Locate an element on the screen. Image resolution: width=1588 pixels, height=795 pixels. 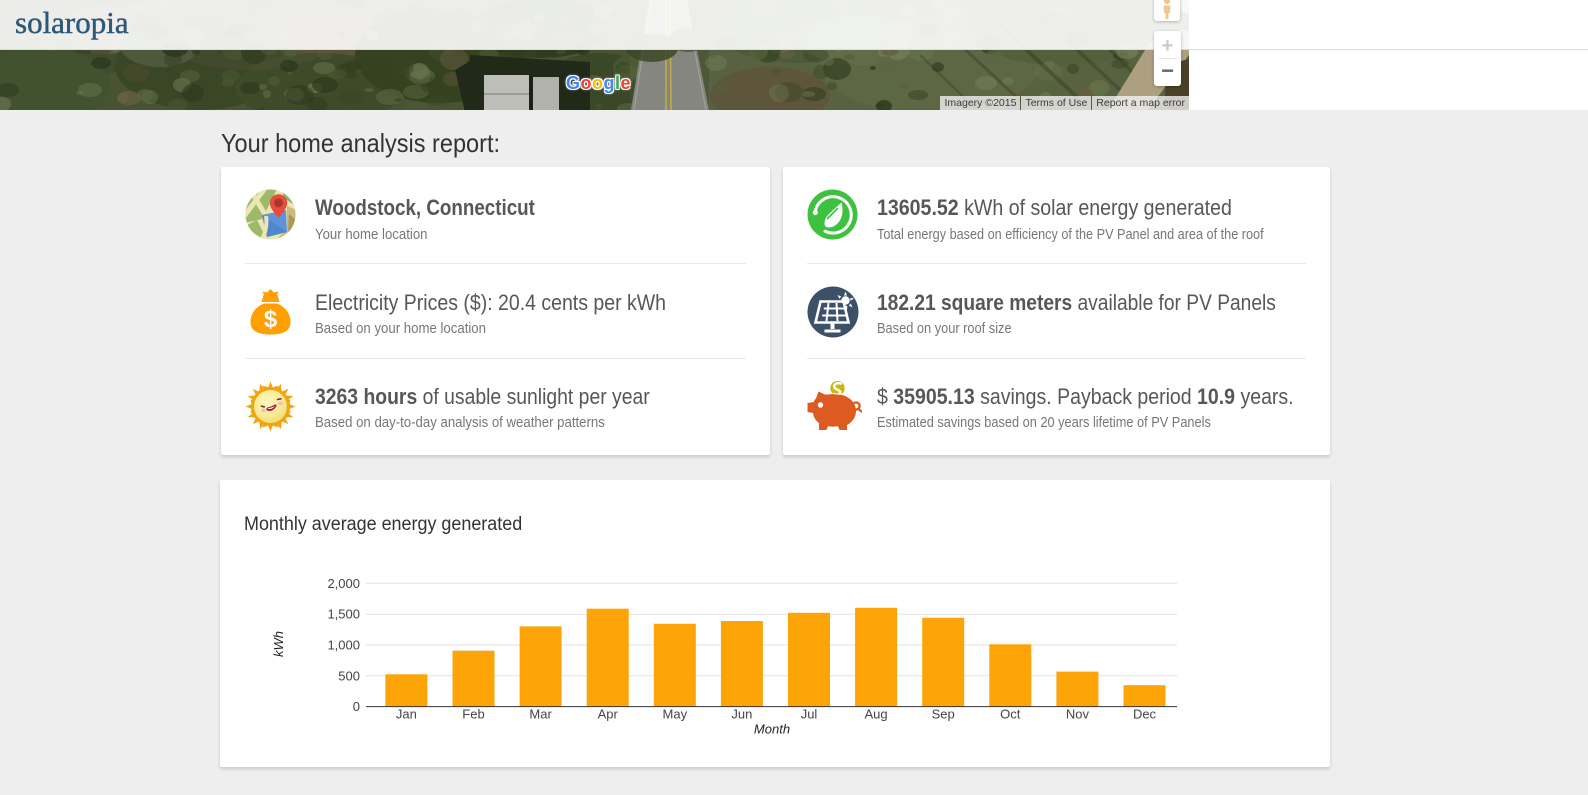
svg-text: Oct is located at coordinates (1010, 714).